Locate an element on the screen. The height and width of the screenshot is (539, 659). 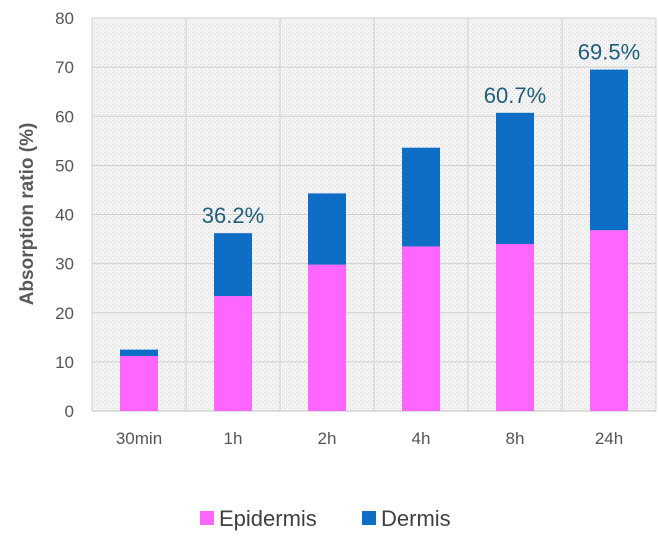
x-tick-label: 8h is located at coordinates (515, 438).